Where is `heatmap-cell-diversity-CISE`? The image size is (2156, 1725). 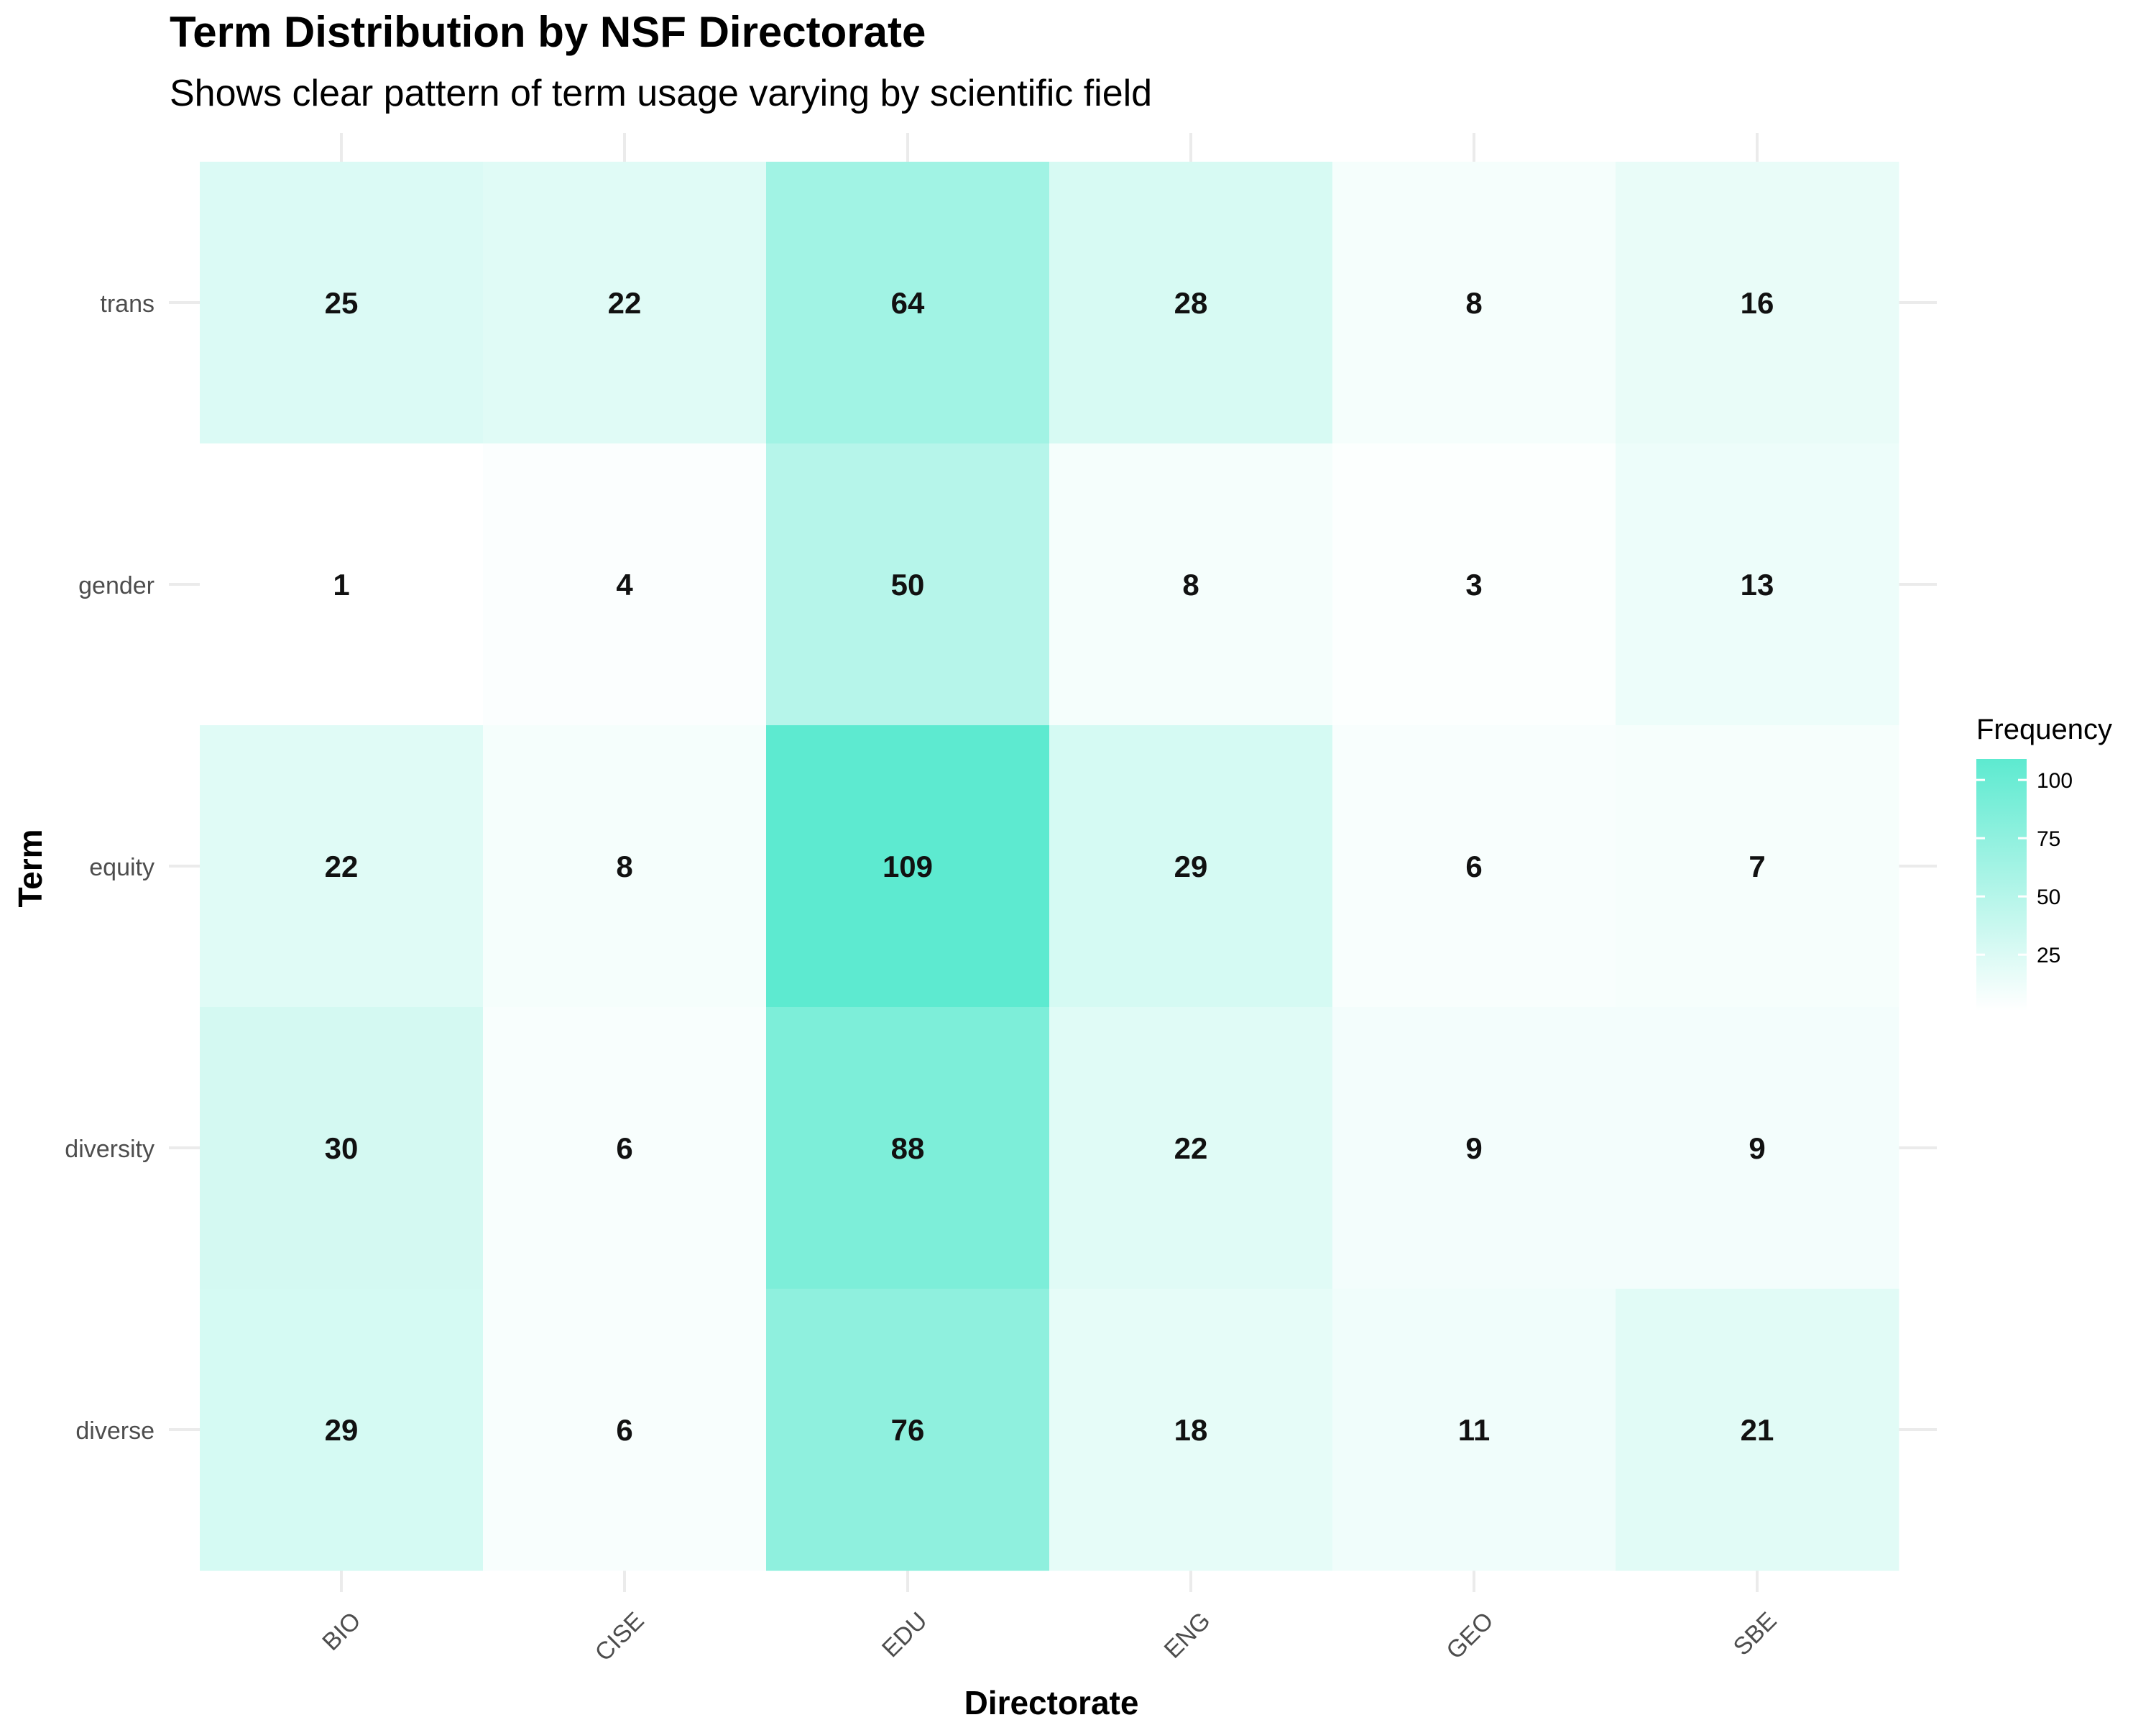 heatmap-cell-diversity-CISE is located at coordinates (625, 1148).